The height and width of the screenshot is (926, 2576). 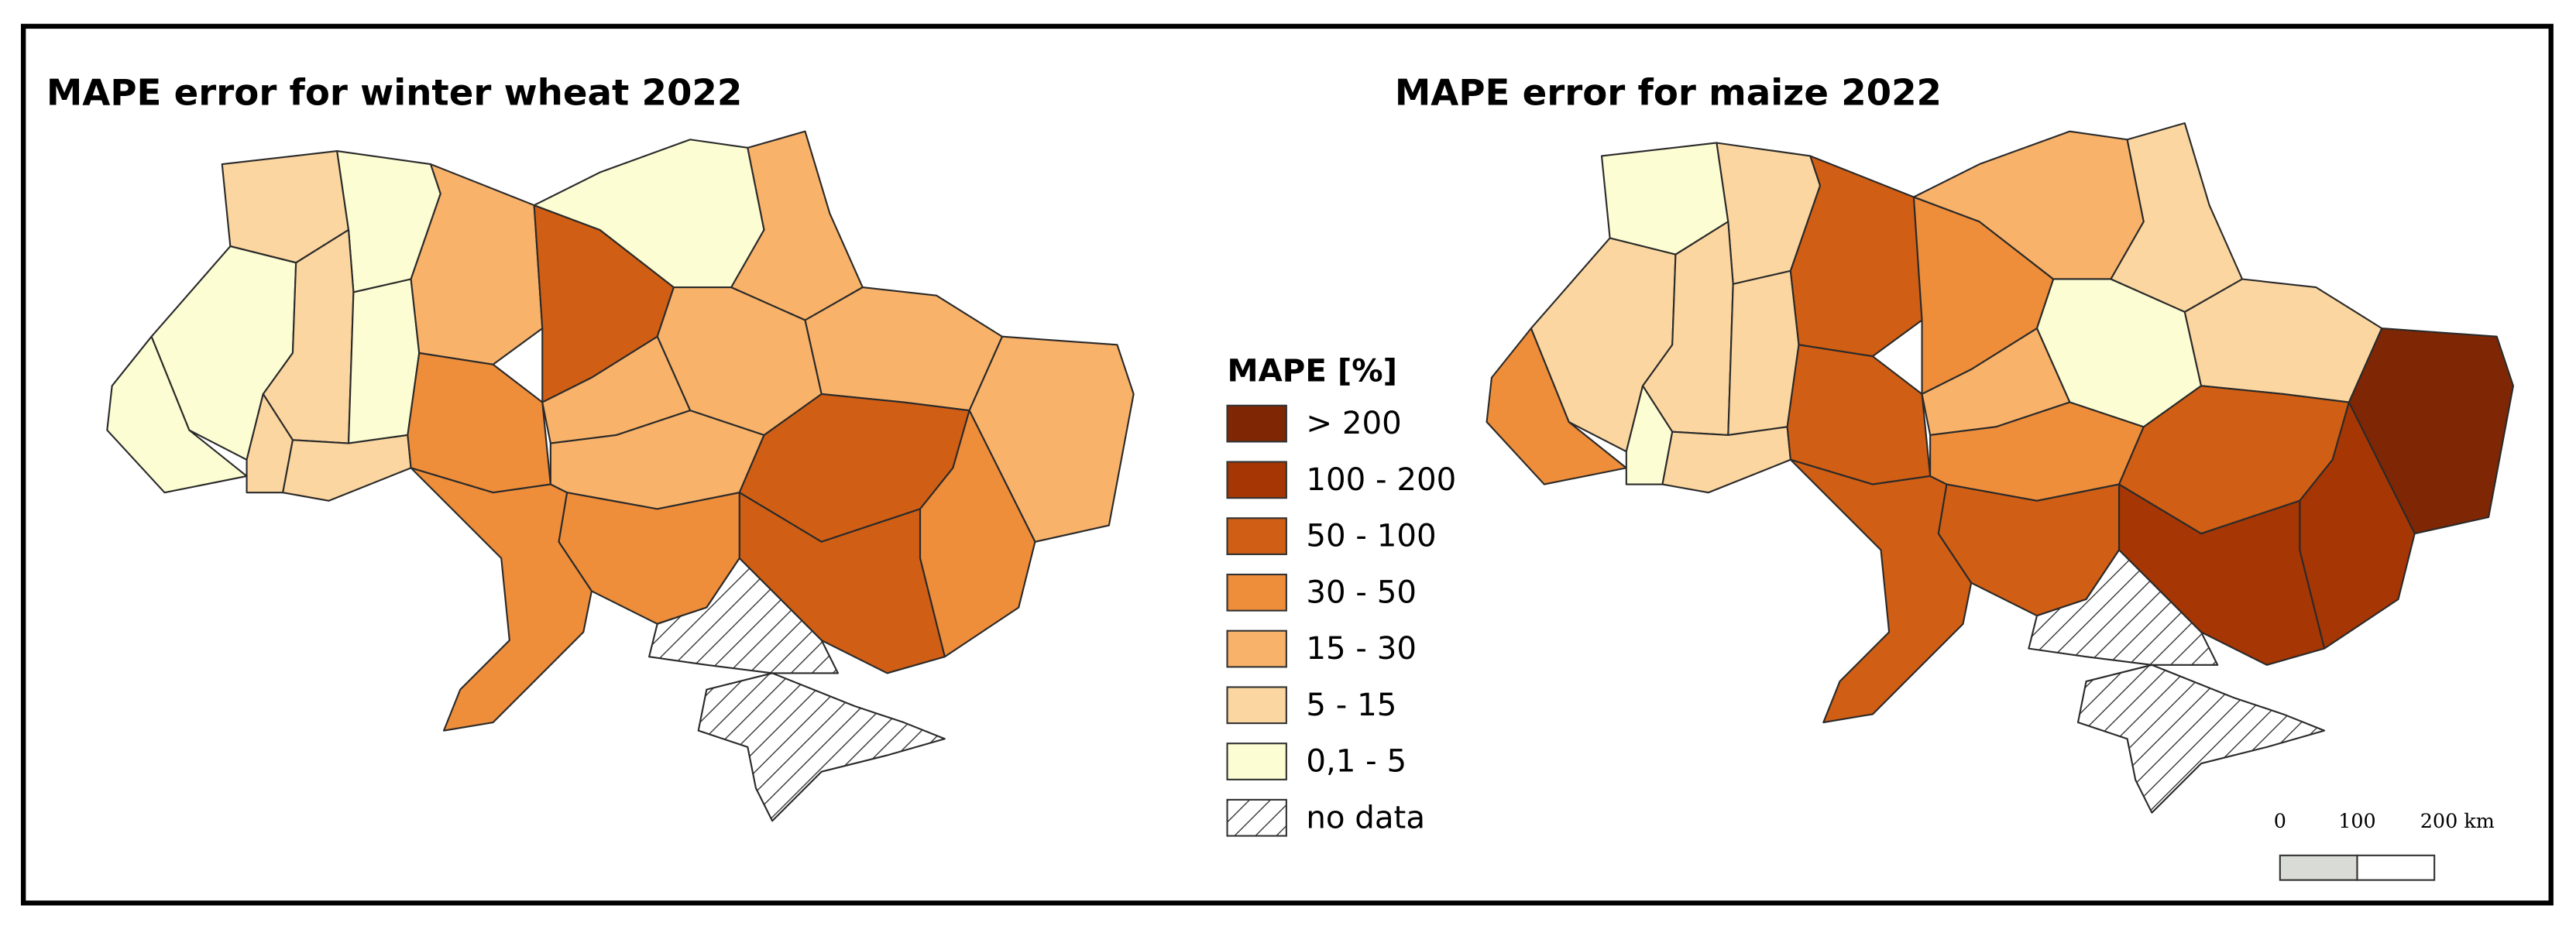 I want to click on legend-label: 50 - 100, so click(x=1371, y=536).